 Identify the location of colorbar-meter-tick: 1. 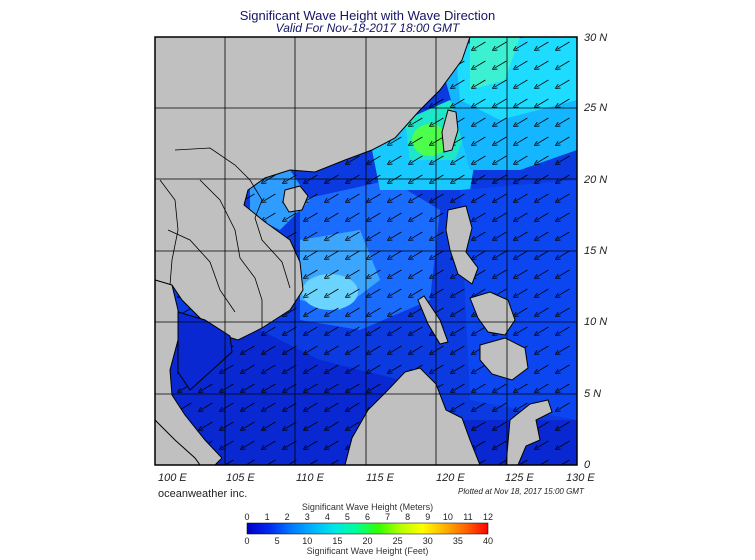
(267, 517).